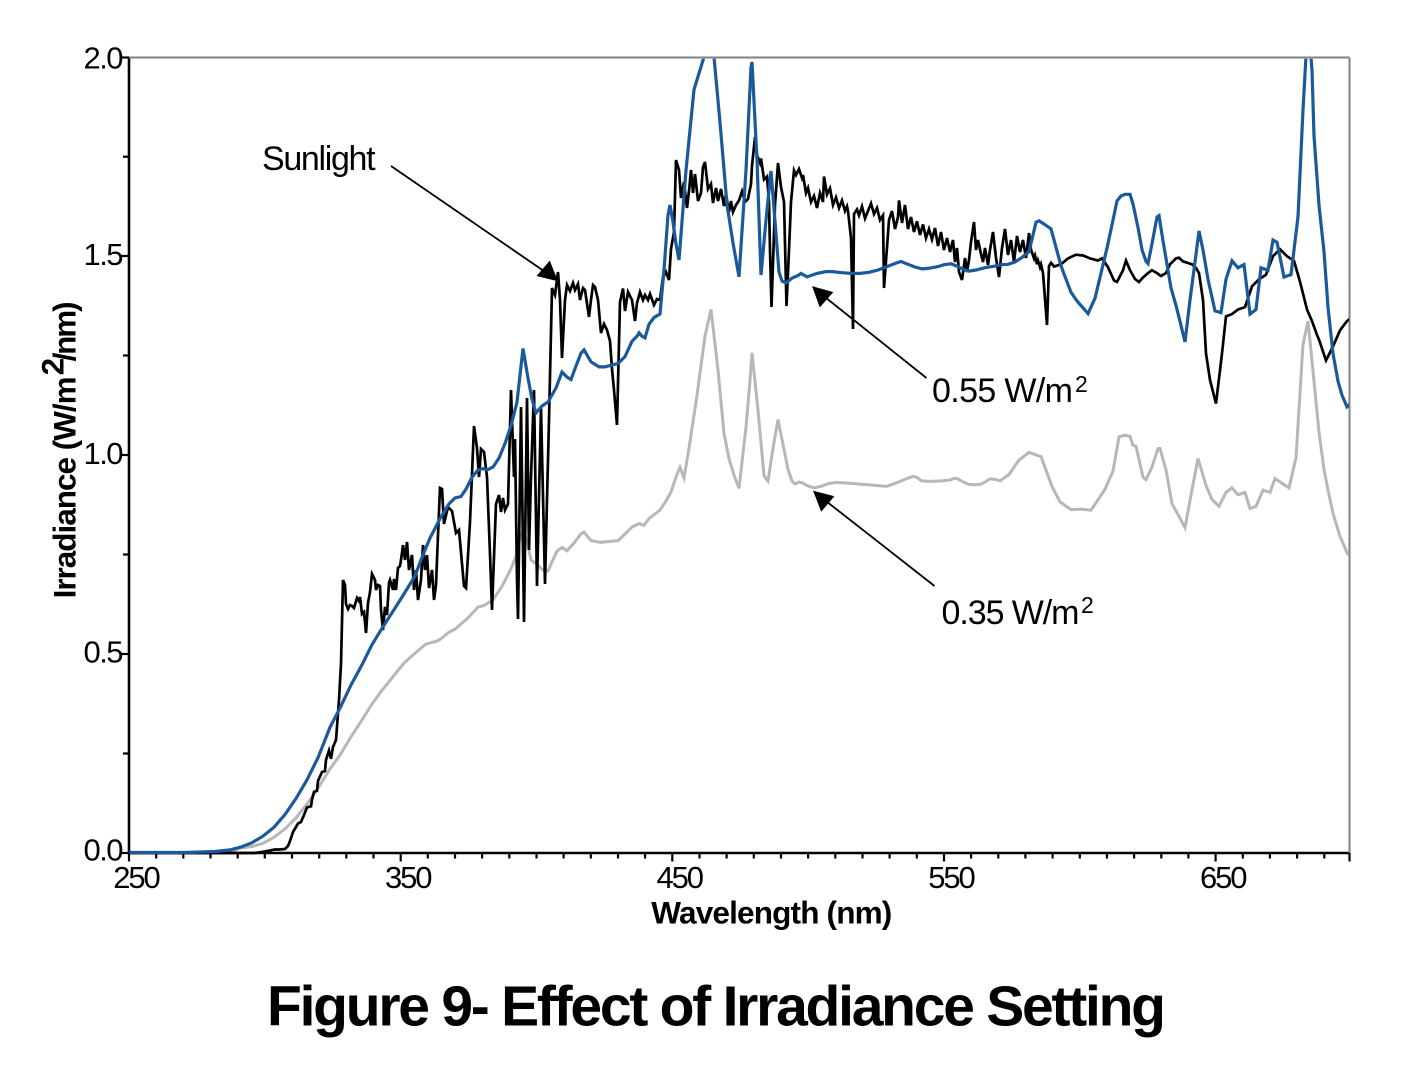  Describe the element at coordinates (771, 912) in the screenshot. I see `svg-text: Wavelength (nm)` at that location.